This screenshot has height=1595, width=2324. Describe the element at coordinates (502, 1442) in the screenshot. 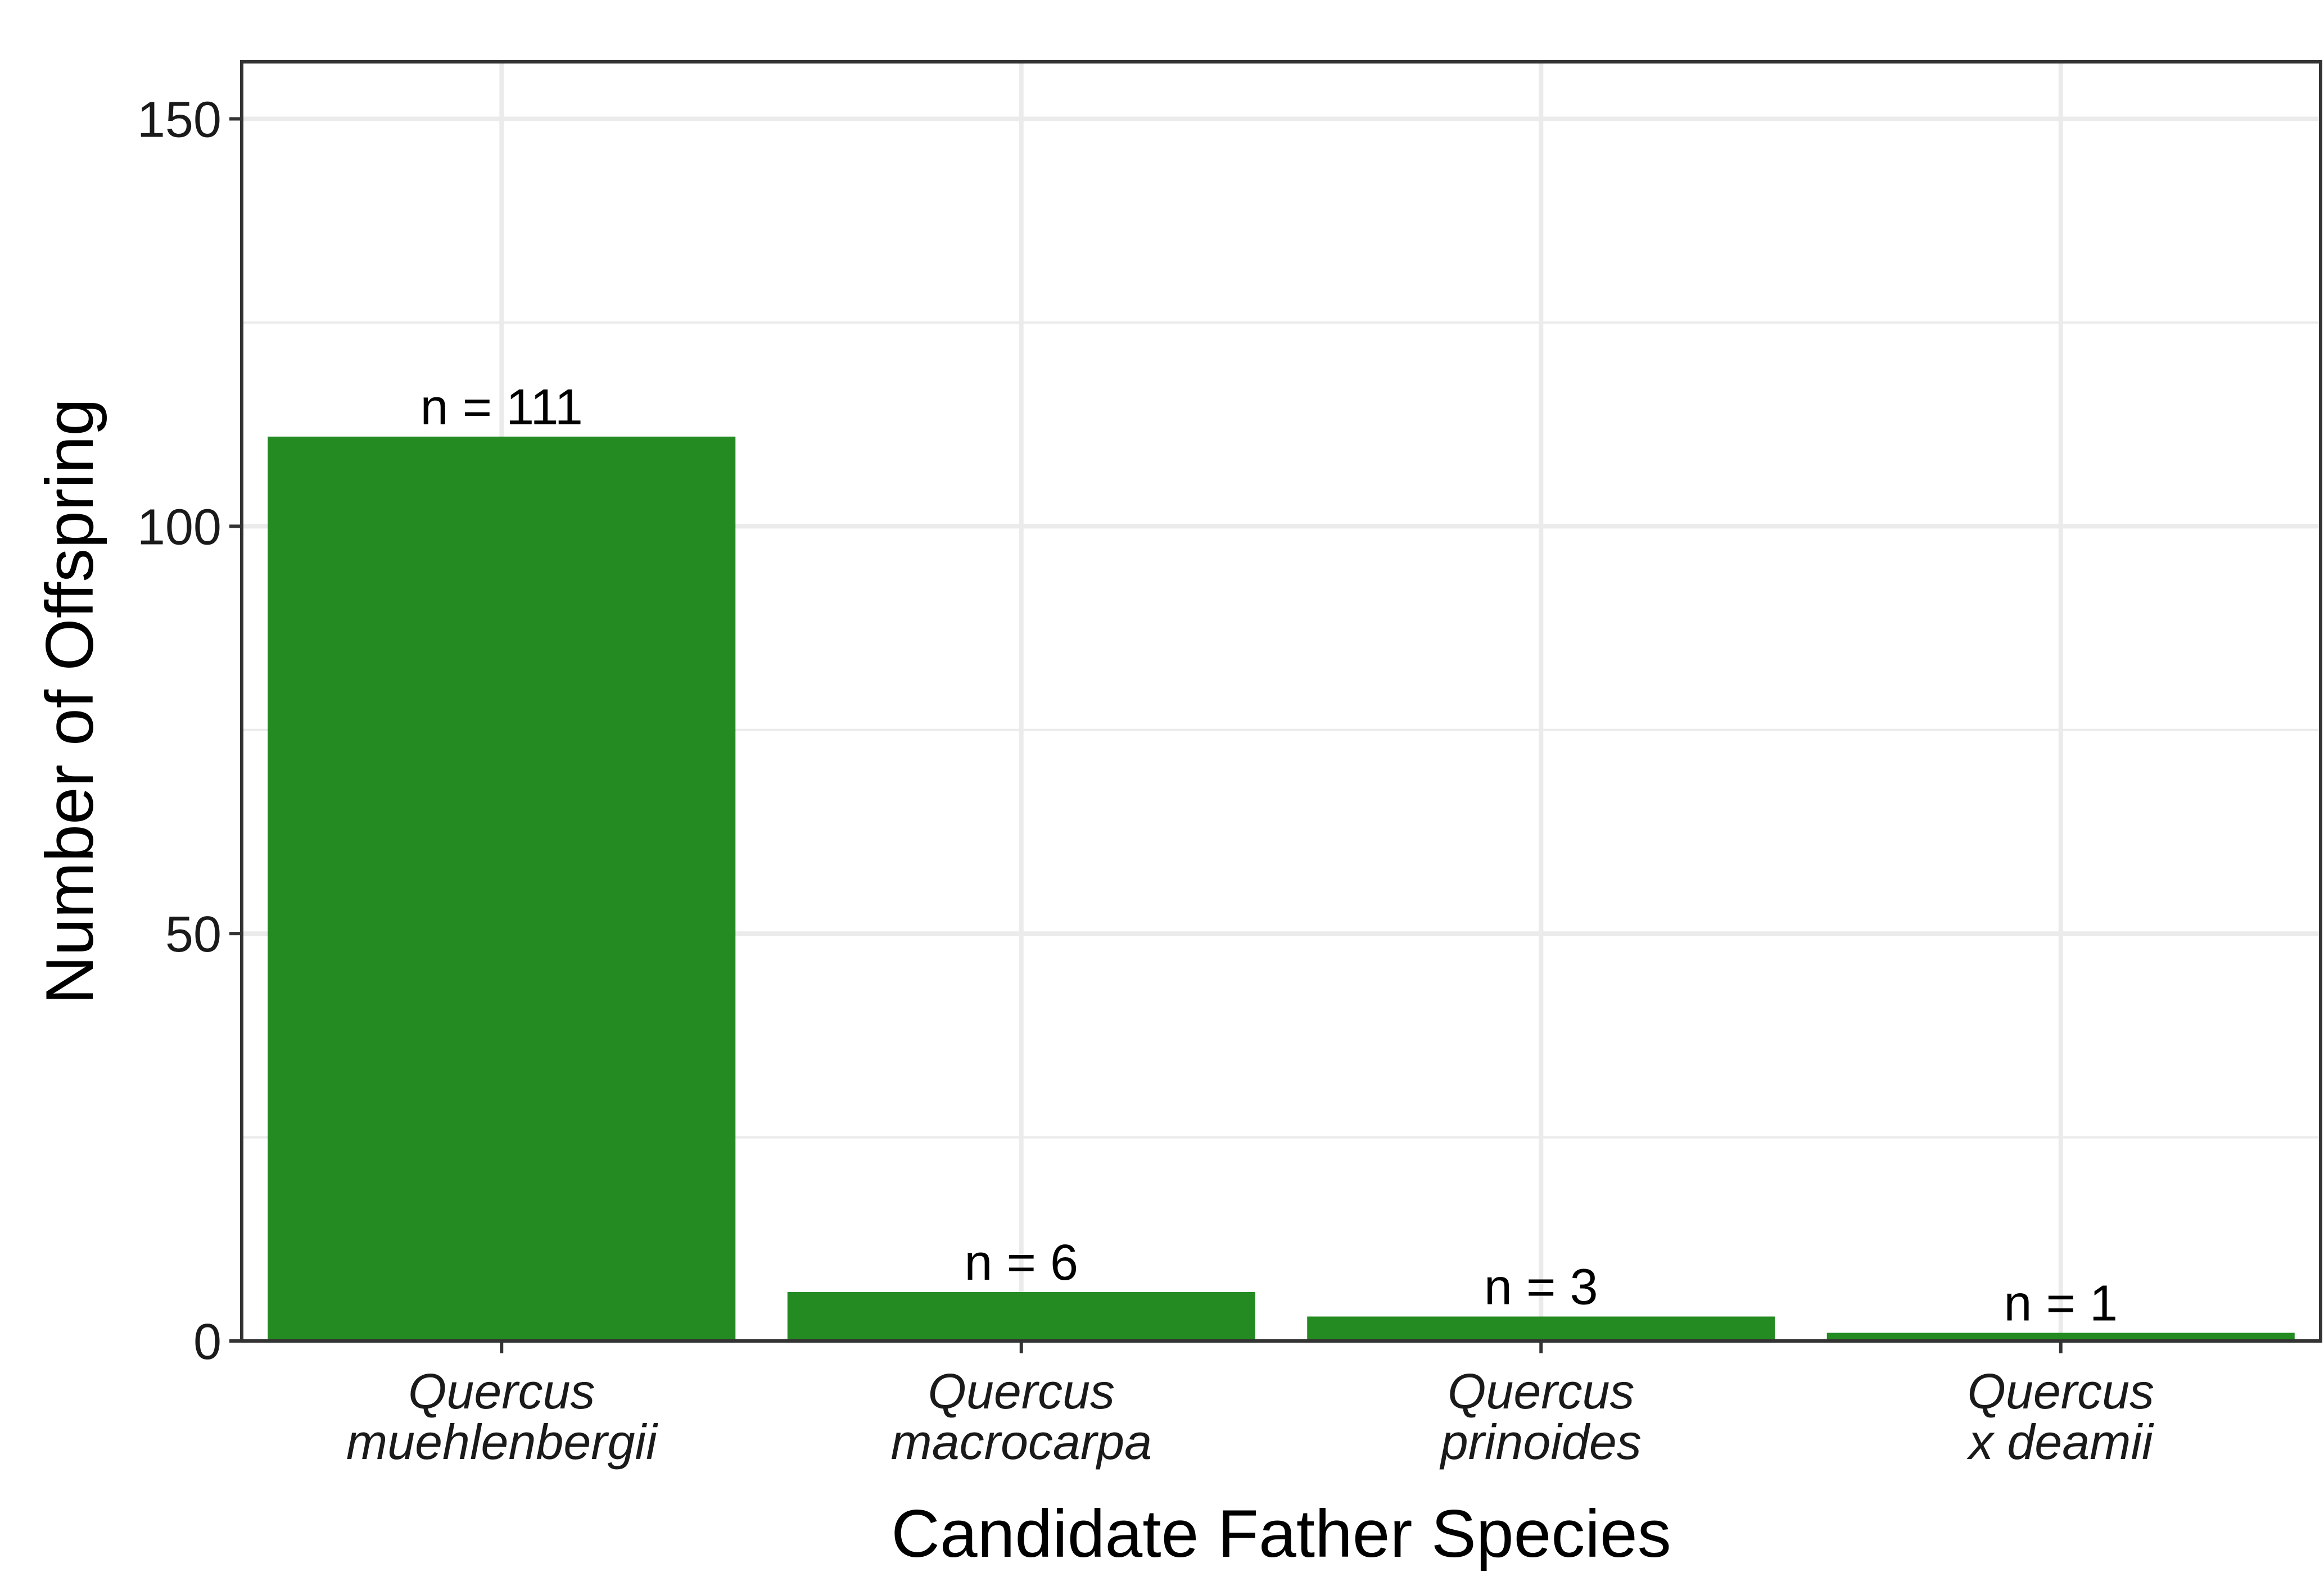

I see `x-tick-label: muehlenbergii` at that location.